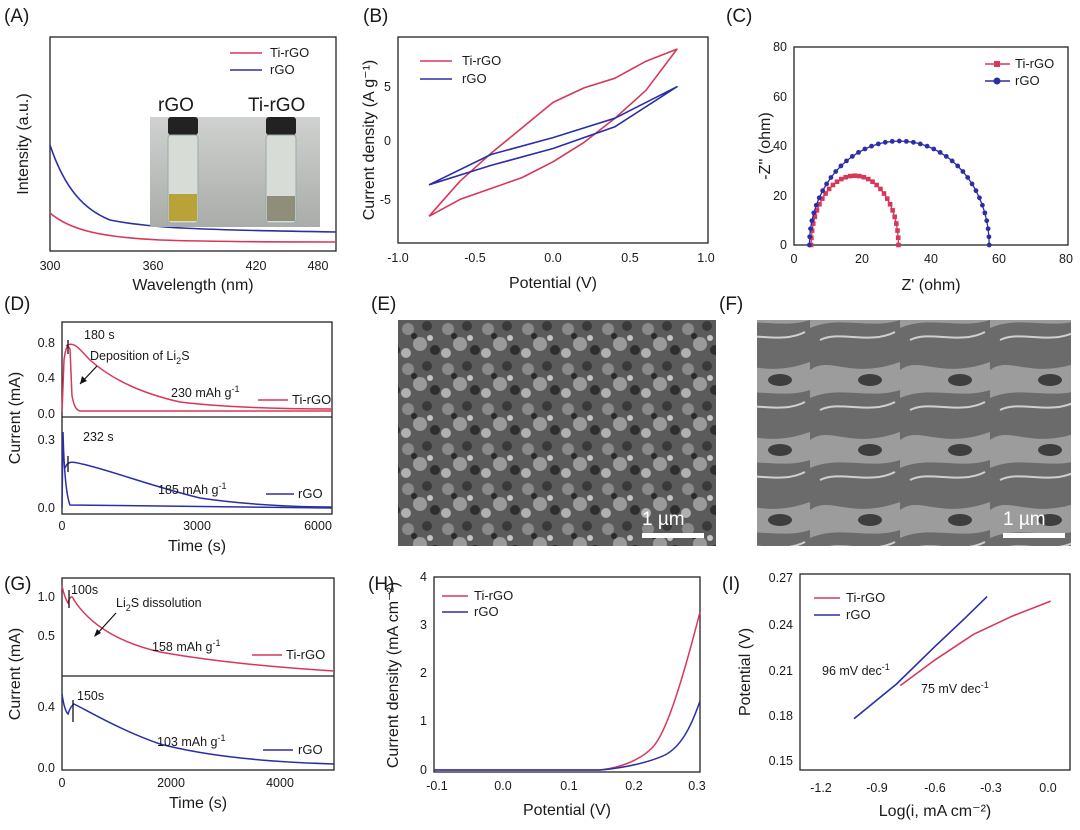  What do you see at coordinates (567, 674) in the screenshot?
I see `panel-h-frame` at bounding box center [567, 674].